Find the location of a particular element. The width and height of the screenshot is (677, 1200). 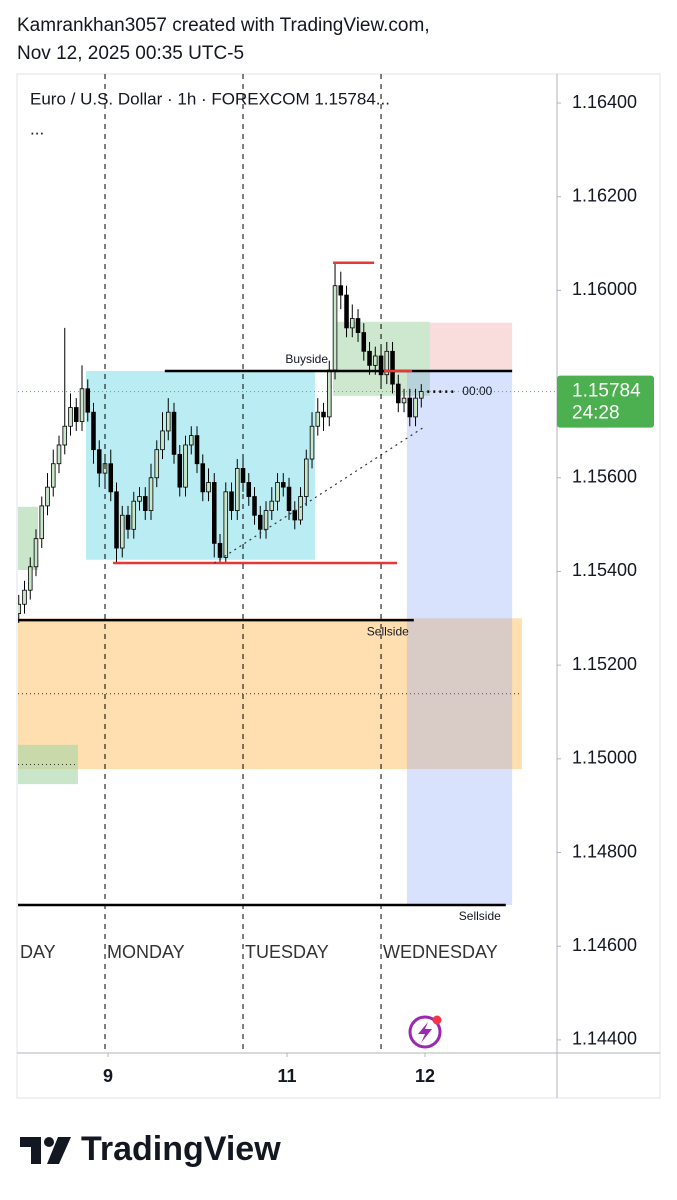

level-label: Buyside is located at coordinates (306, 359).